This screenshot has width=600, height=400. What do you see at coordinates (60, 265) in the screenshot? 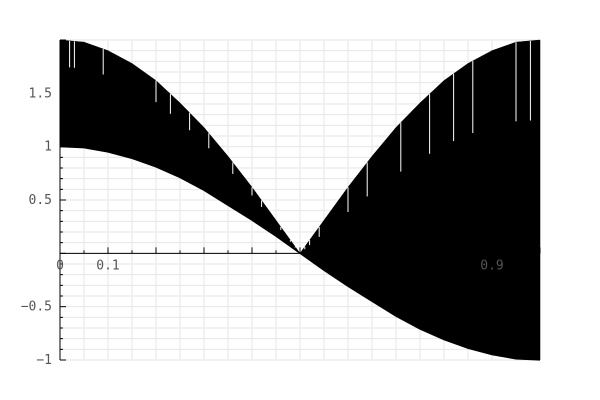
I see `x-tick-label: 0` at bounding box center [60, 265].